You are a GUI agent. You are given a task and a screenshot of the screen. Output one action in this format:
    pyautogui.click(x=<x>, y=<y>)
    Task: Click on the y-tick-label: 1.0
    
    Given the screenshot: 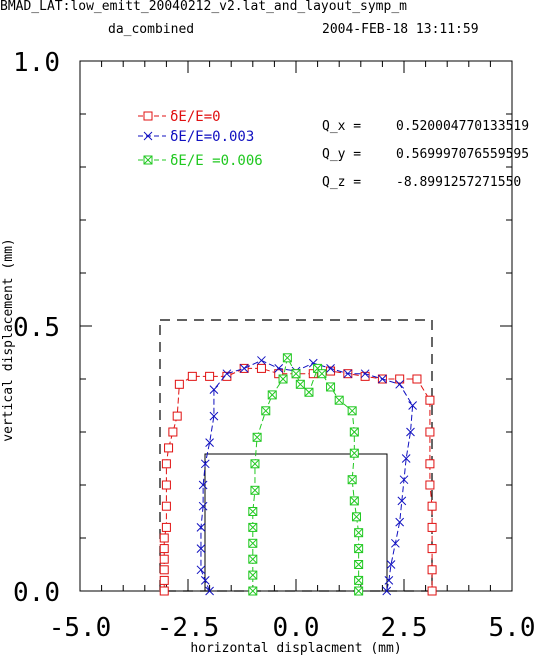 What is the action you would take?
    pyautogui.click(x=36, y=63)
    